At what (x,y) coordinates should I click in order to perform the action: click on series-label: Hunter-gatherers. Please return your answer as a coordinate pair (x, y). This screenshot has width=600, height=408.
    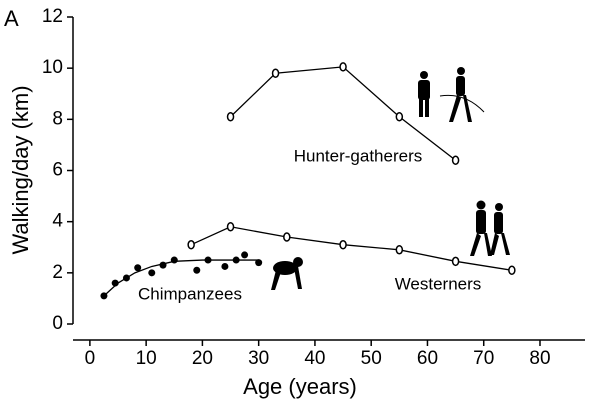
    Looking at the image, I should click on (358, 155).